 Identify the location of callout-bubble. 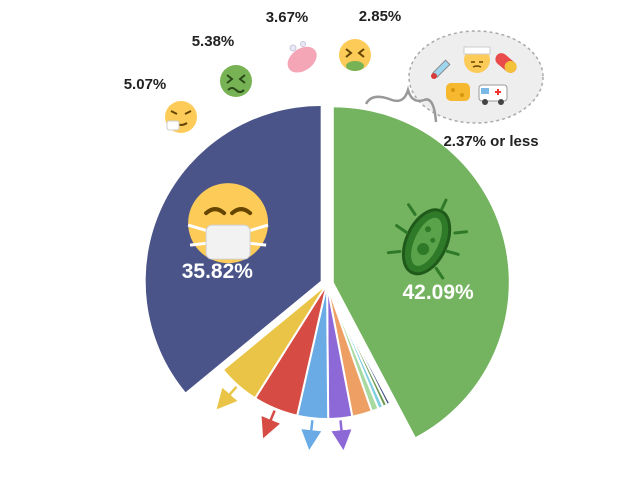
(476, 77).